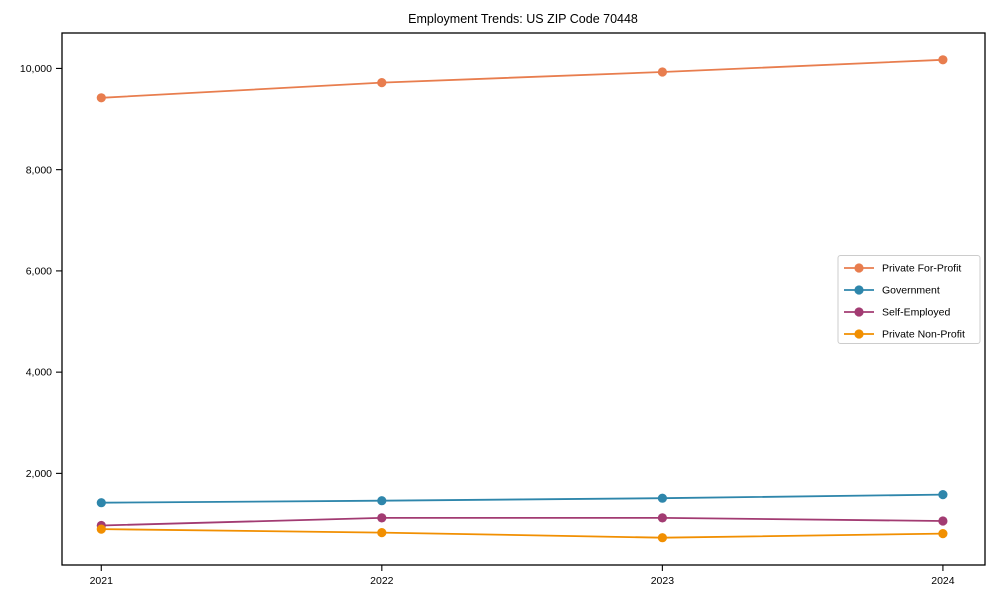 The height and width of the screenshot is (600, 1000). I want to click on x-tick-label: 2024, so click(943, 581).